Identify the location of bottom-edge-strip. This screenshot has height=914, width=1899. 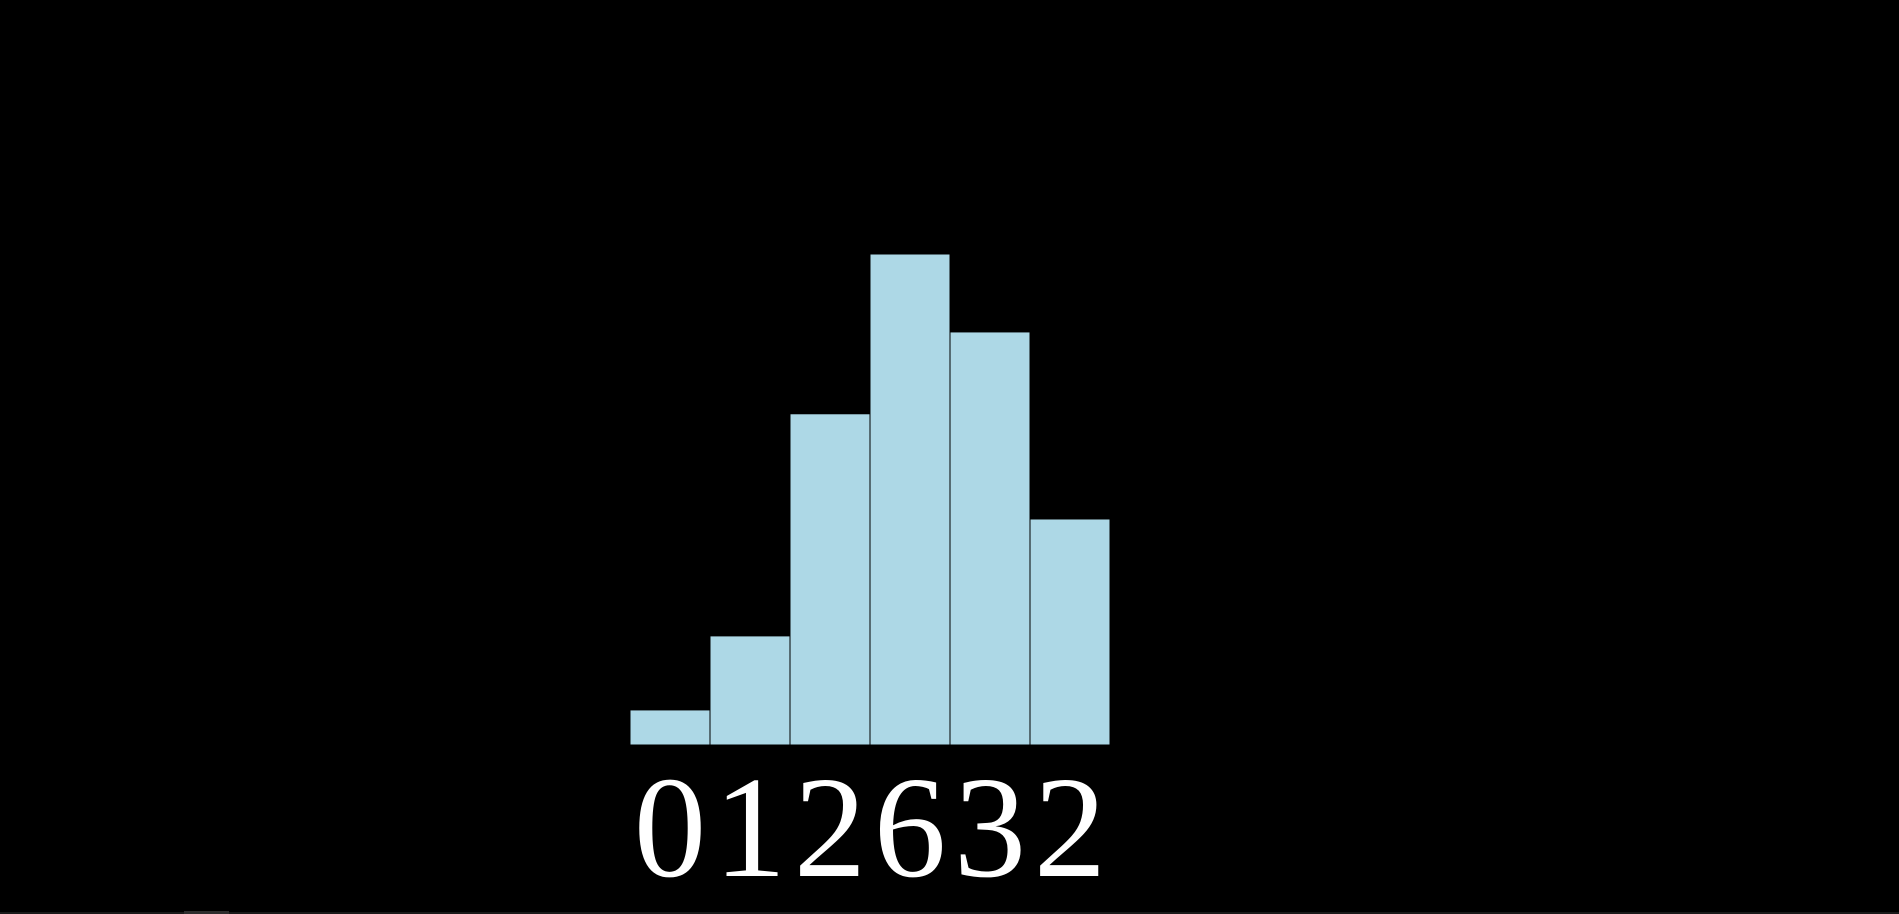
(949, 913).